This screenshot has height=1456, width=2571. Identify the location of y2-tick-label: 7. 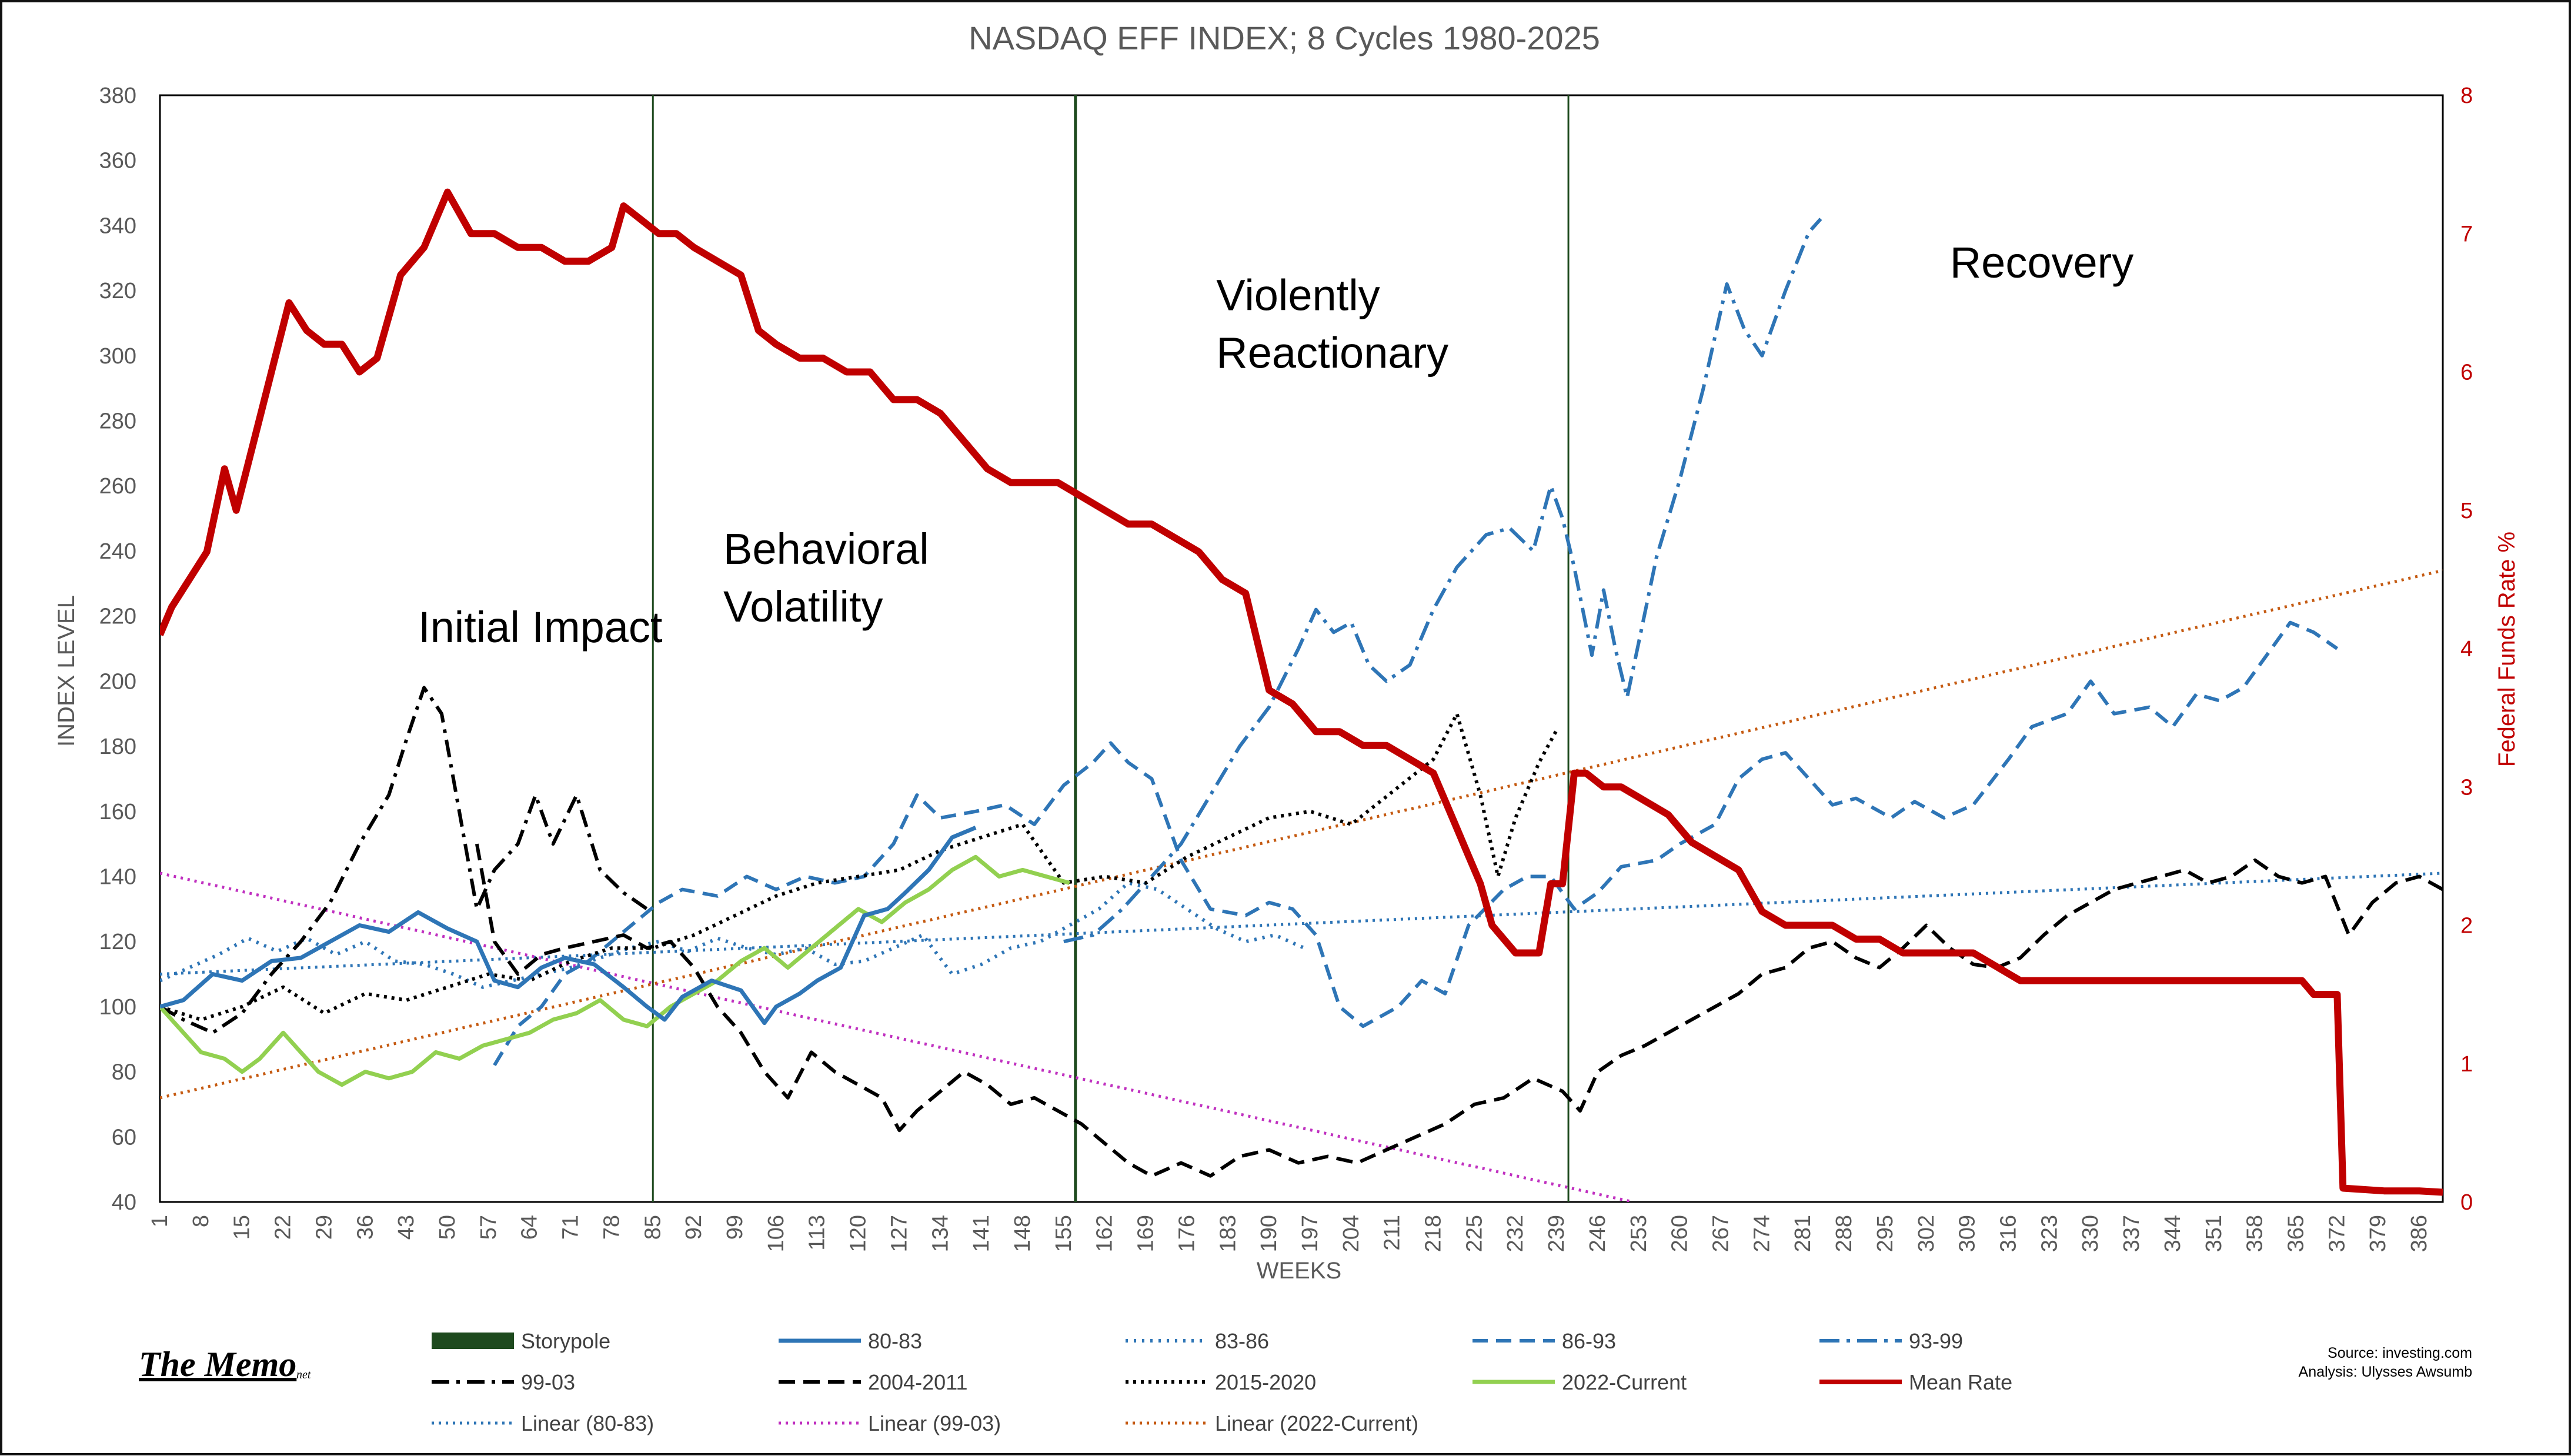
(2466, 234).